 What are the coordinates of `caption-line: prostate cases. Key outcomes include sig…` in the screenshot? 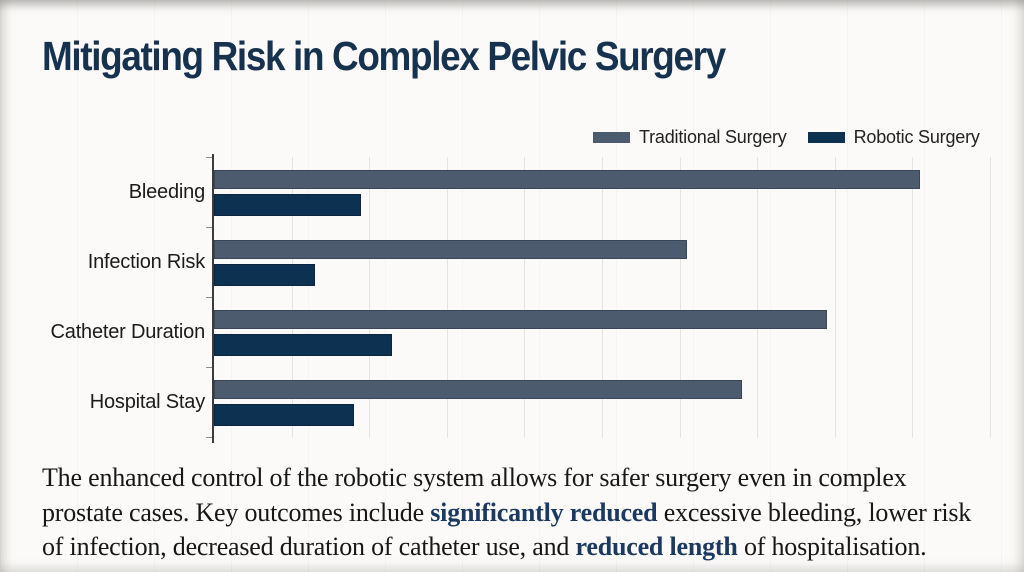 It's located at (506, 512).